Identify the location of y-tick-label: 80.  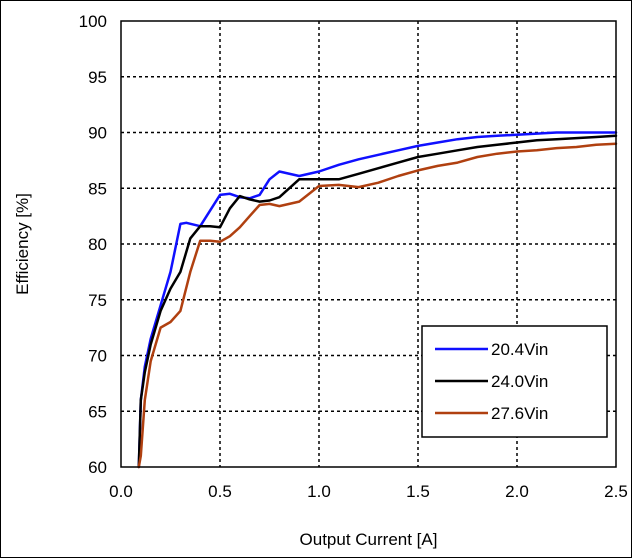
(97, 244).